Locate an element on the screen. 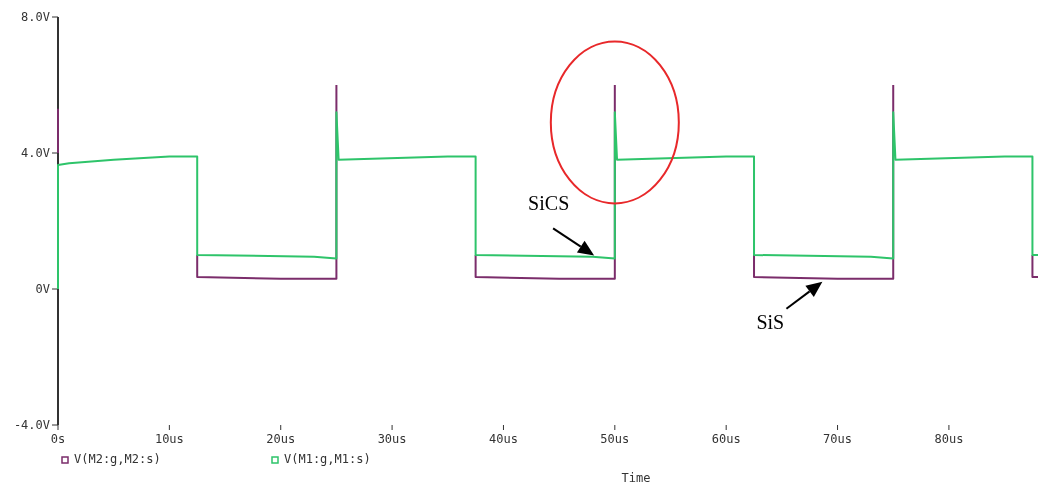 The width and height of the screenshot is (1042, 486). x-tick-label: 70us is located at coordinates (837, 439).